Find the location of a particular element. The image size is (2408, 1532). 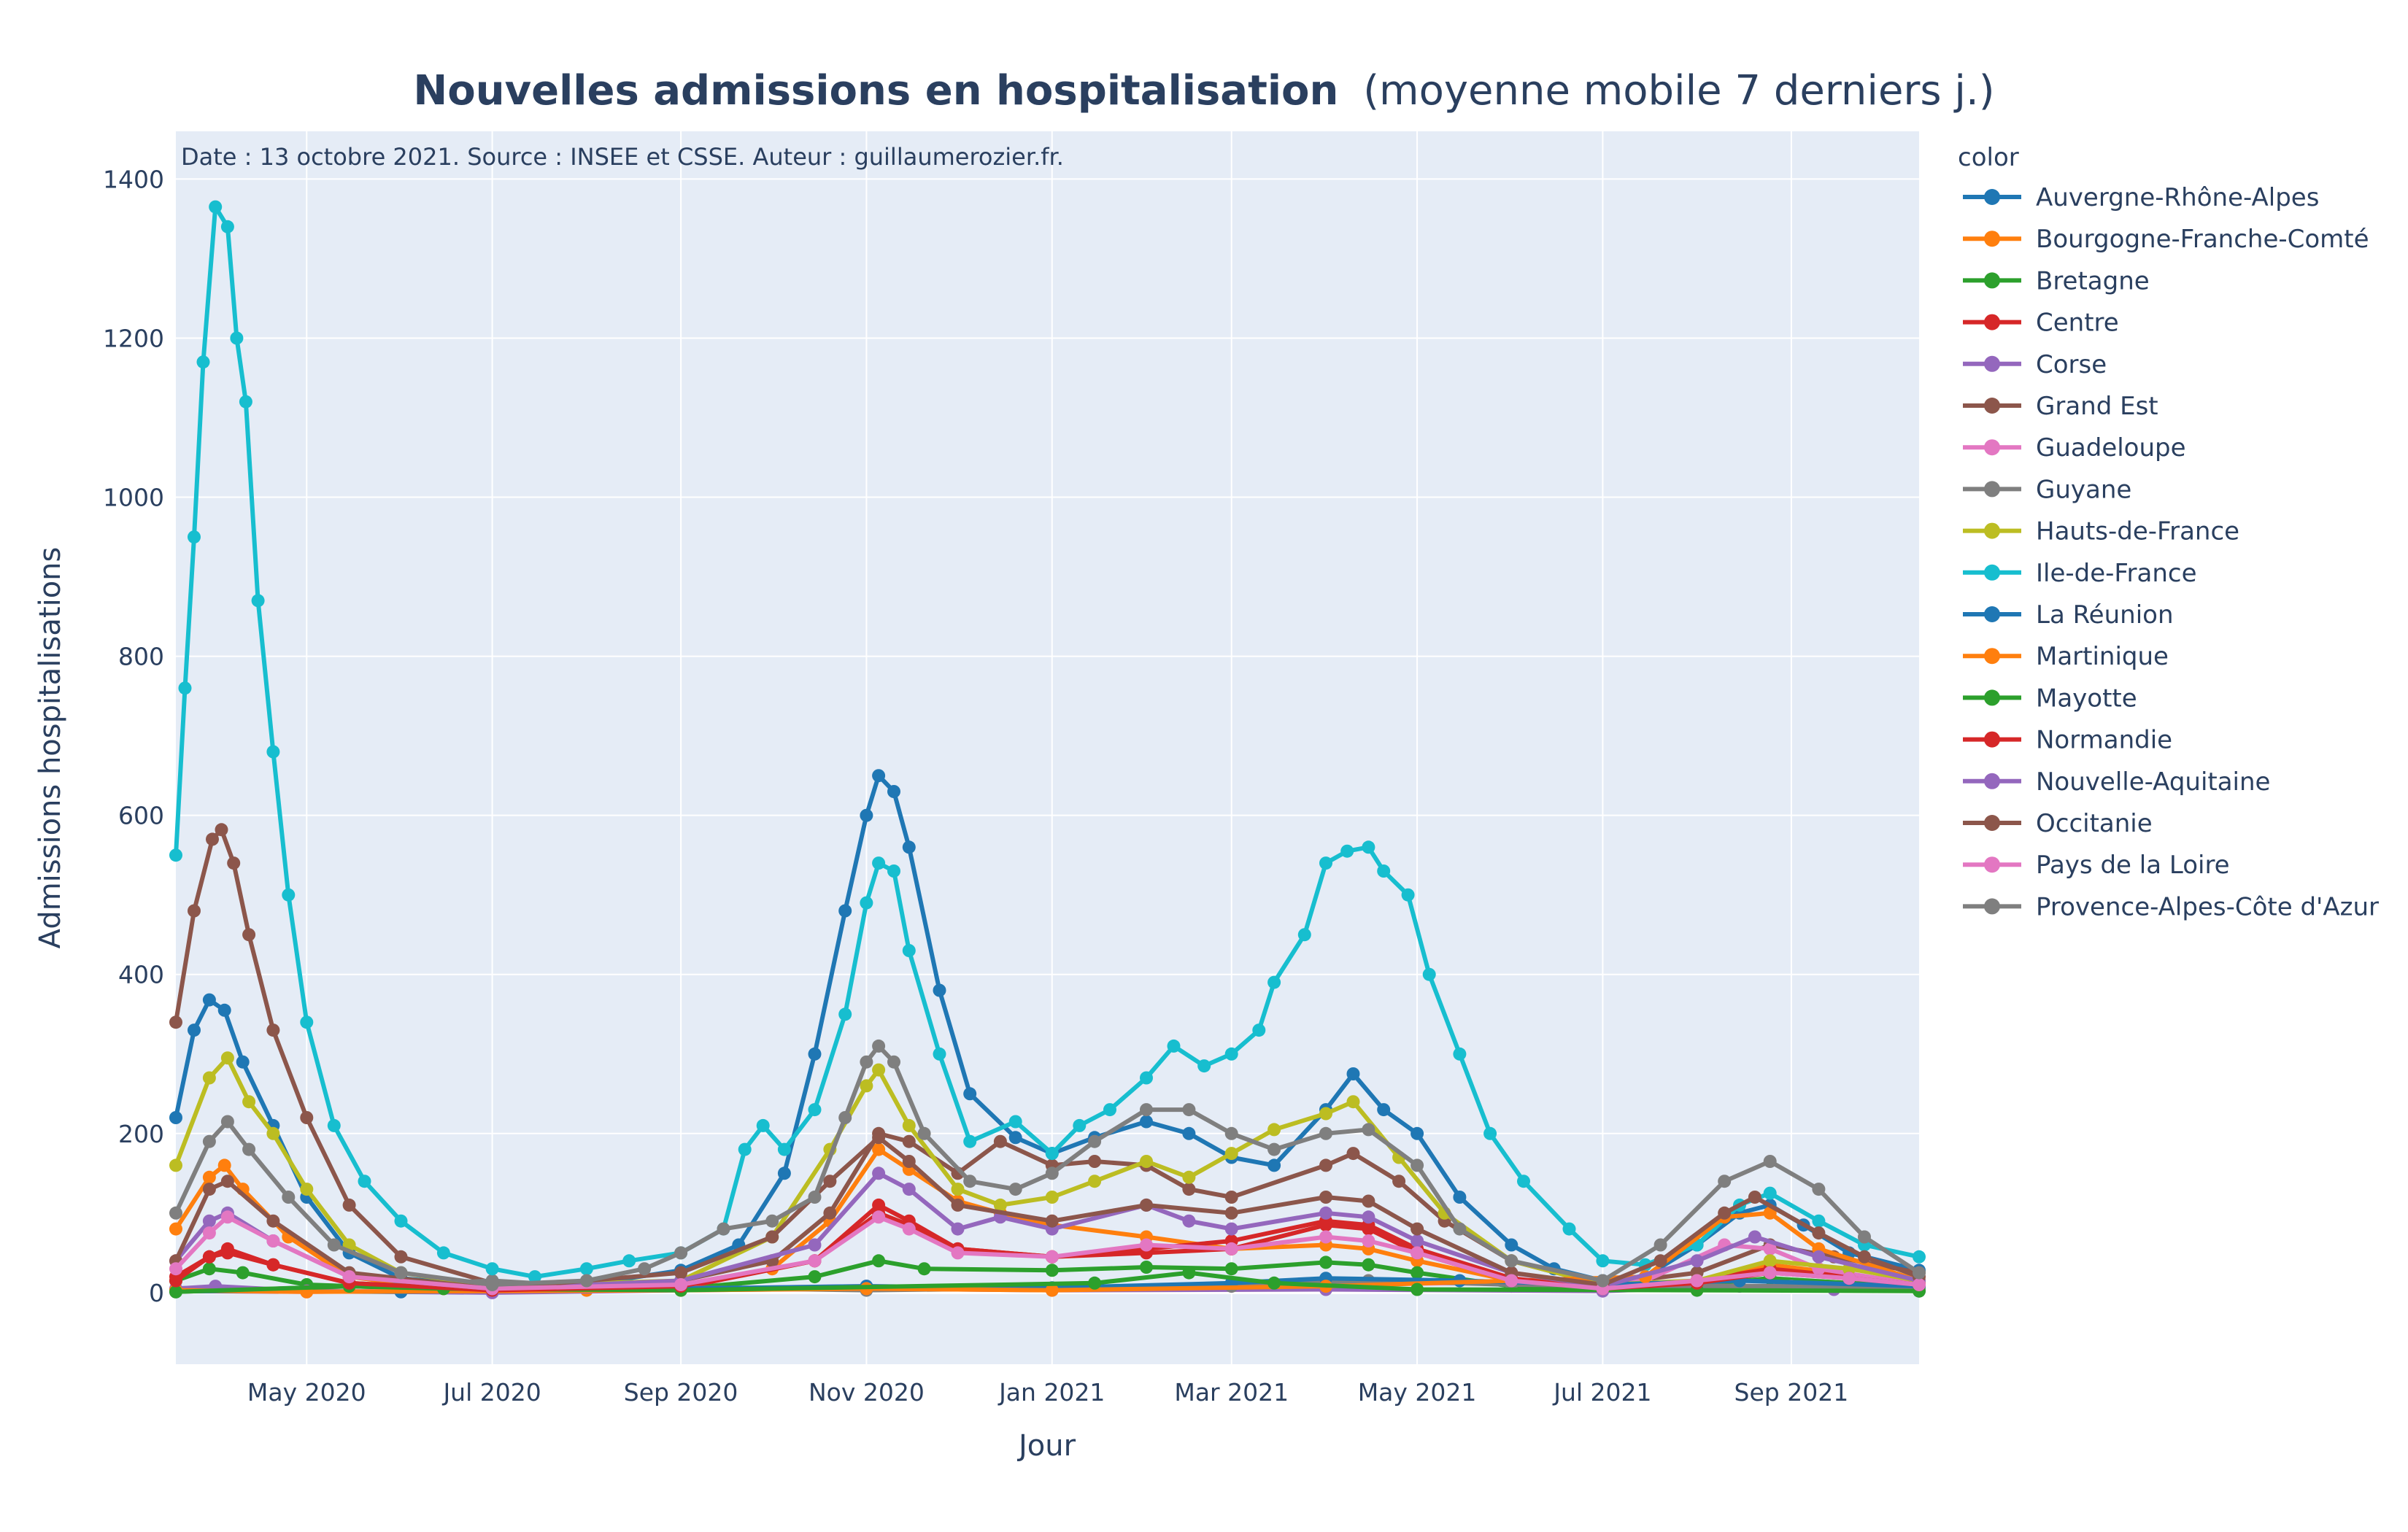

legend-label: Grand Est is located at coordinates (2097, 406).